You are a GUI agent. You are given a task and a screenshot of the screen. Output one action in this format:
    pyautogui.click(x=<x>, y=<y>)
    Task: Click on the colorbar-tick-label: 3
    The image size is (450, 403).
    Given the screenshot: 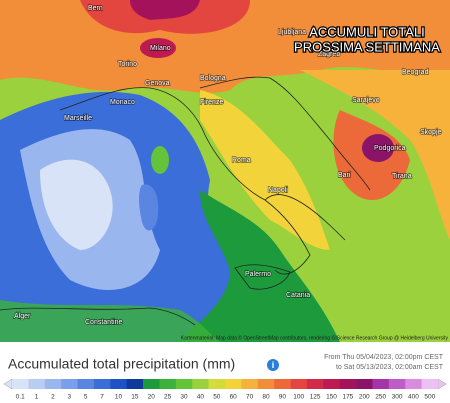 What is the action you would take?
    pyautogui.click(x=70, y=397)
    